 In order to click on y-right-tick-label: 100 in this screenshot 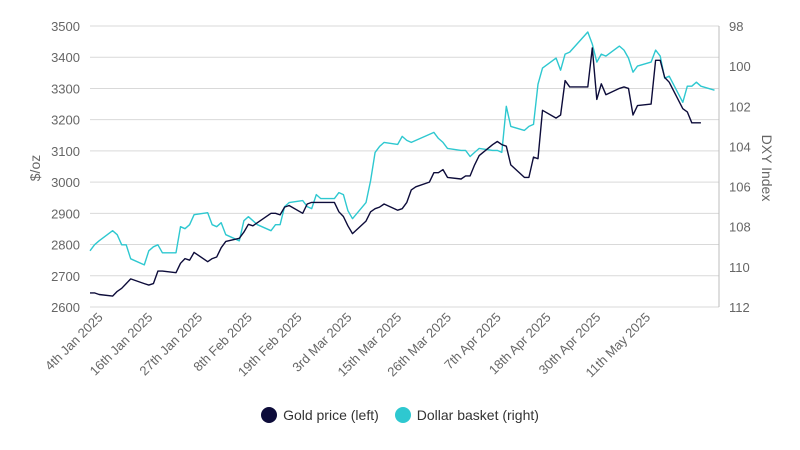, I will do `click(740, 66)`.